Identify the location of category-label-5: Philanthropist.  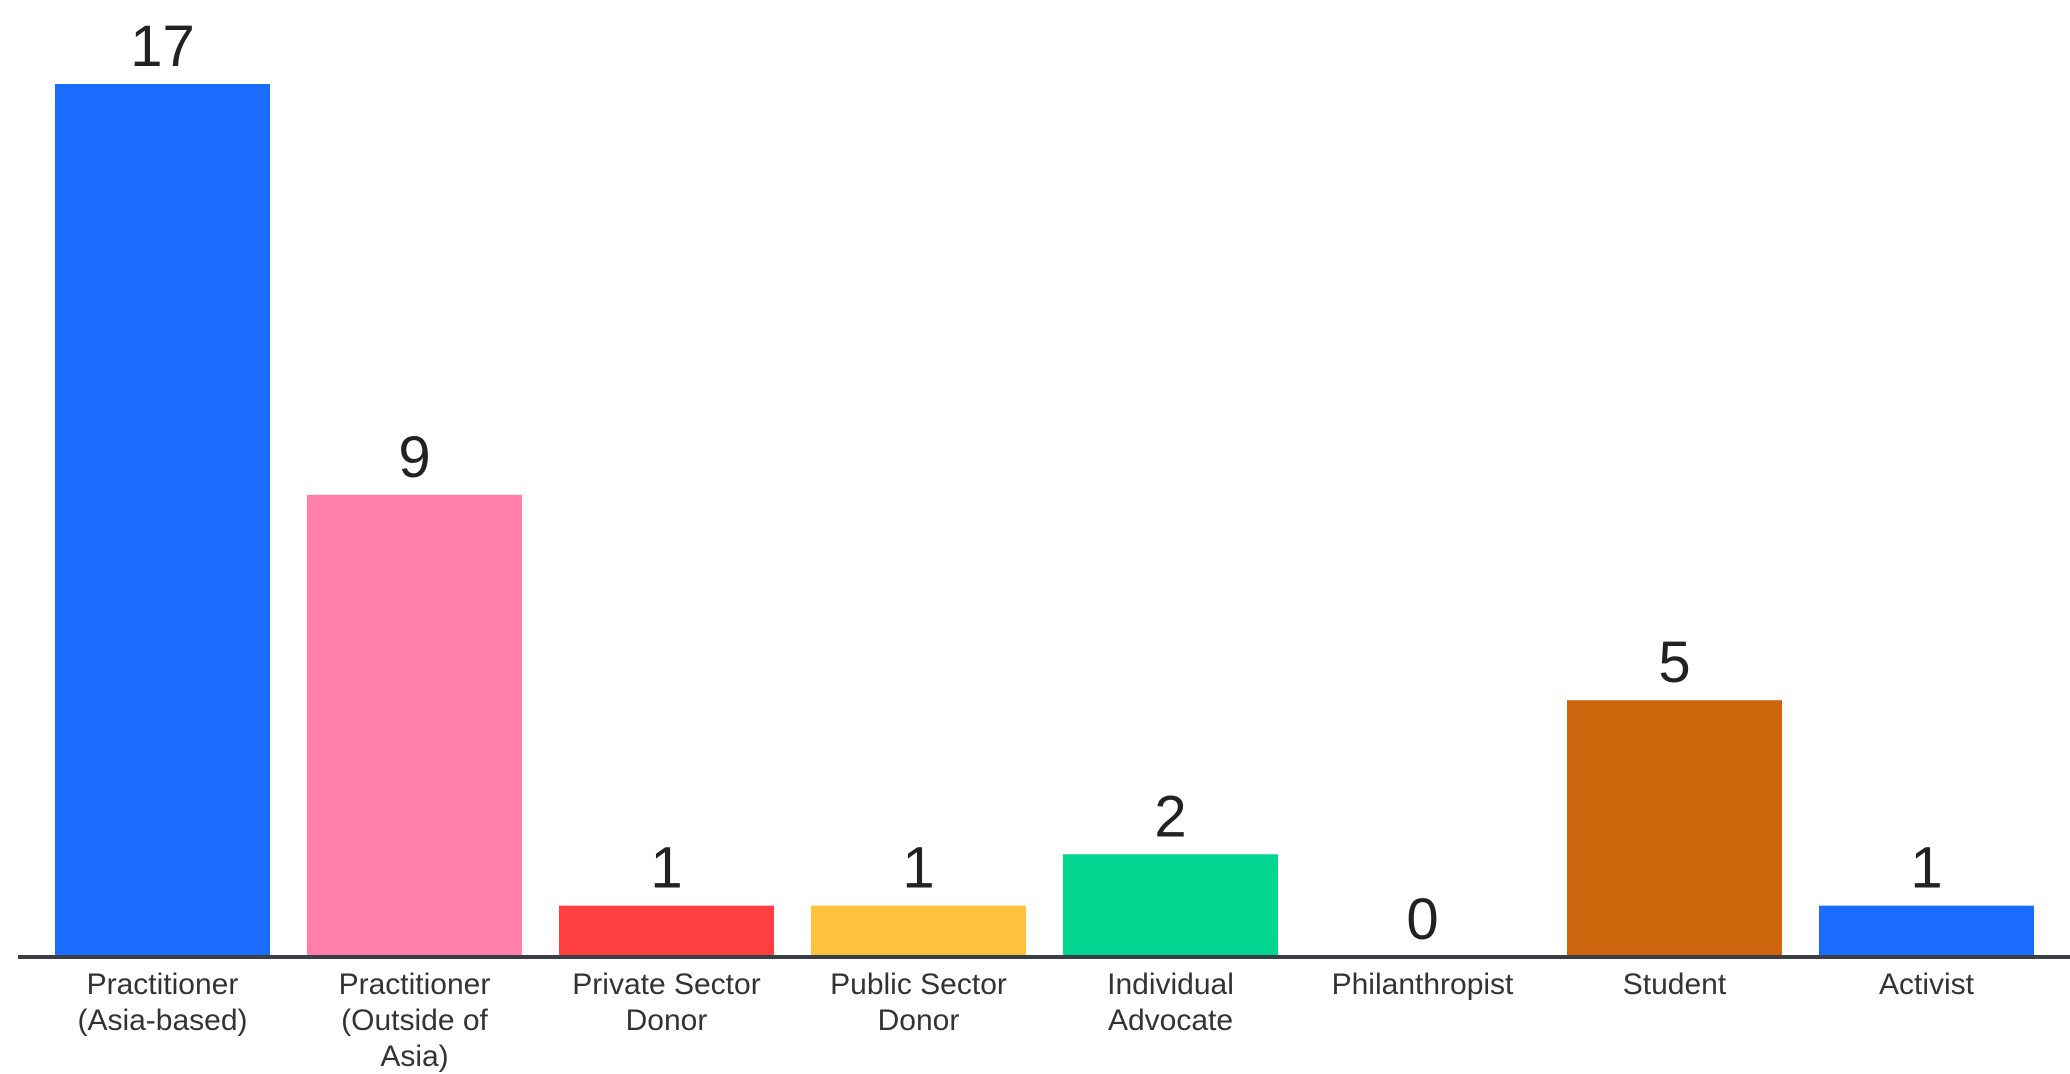
(1423, 984).